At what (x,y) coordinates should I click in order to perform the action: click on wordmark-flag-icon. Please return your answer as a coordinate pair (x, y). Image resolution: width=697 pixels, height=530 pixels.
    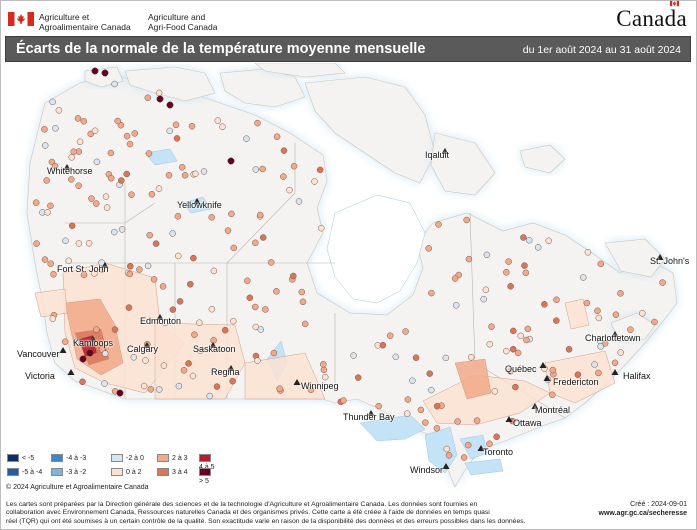
    Looking at the image, I should click on (675, 3).